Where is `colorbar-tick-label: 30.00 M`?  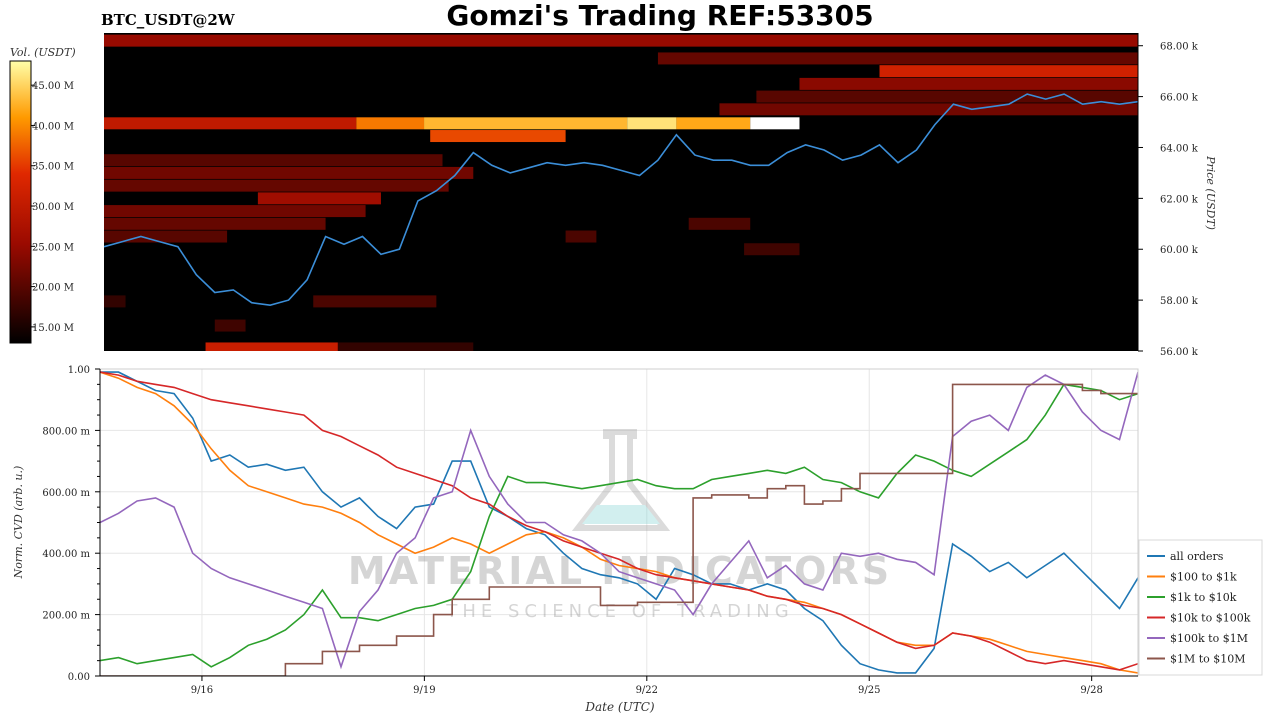
colorbar-tick-label: 30.00 M is located at coordinates (53, 207).